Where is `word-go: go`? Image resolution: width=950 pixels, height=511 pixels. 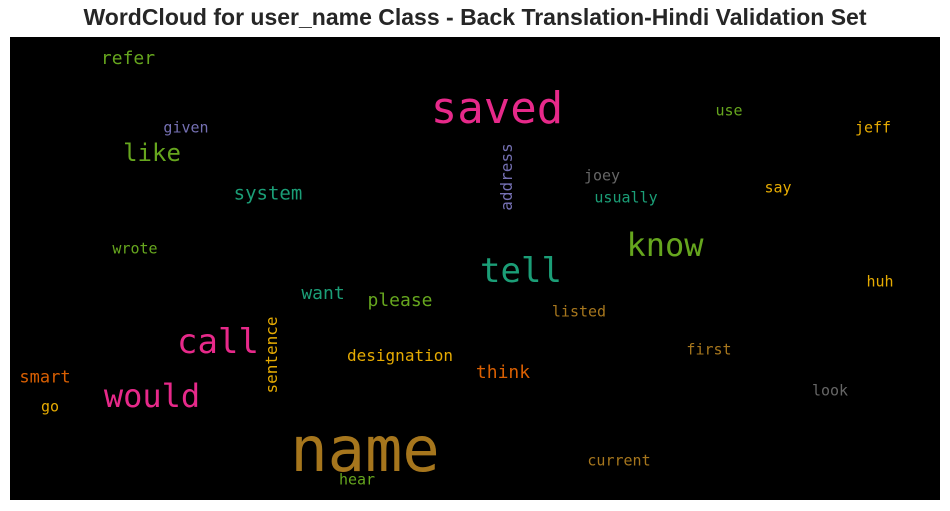 word-go: go is located at coordinates (50, 406).